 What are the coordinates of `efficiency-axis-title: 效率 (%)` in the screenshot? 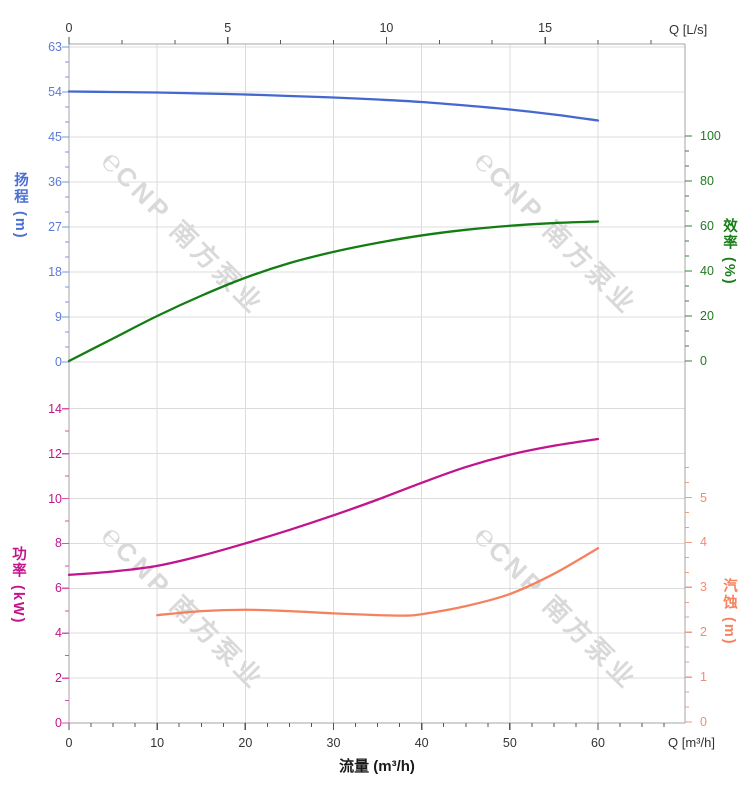 It's located at (729, 252).